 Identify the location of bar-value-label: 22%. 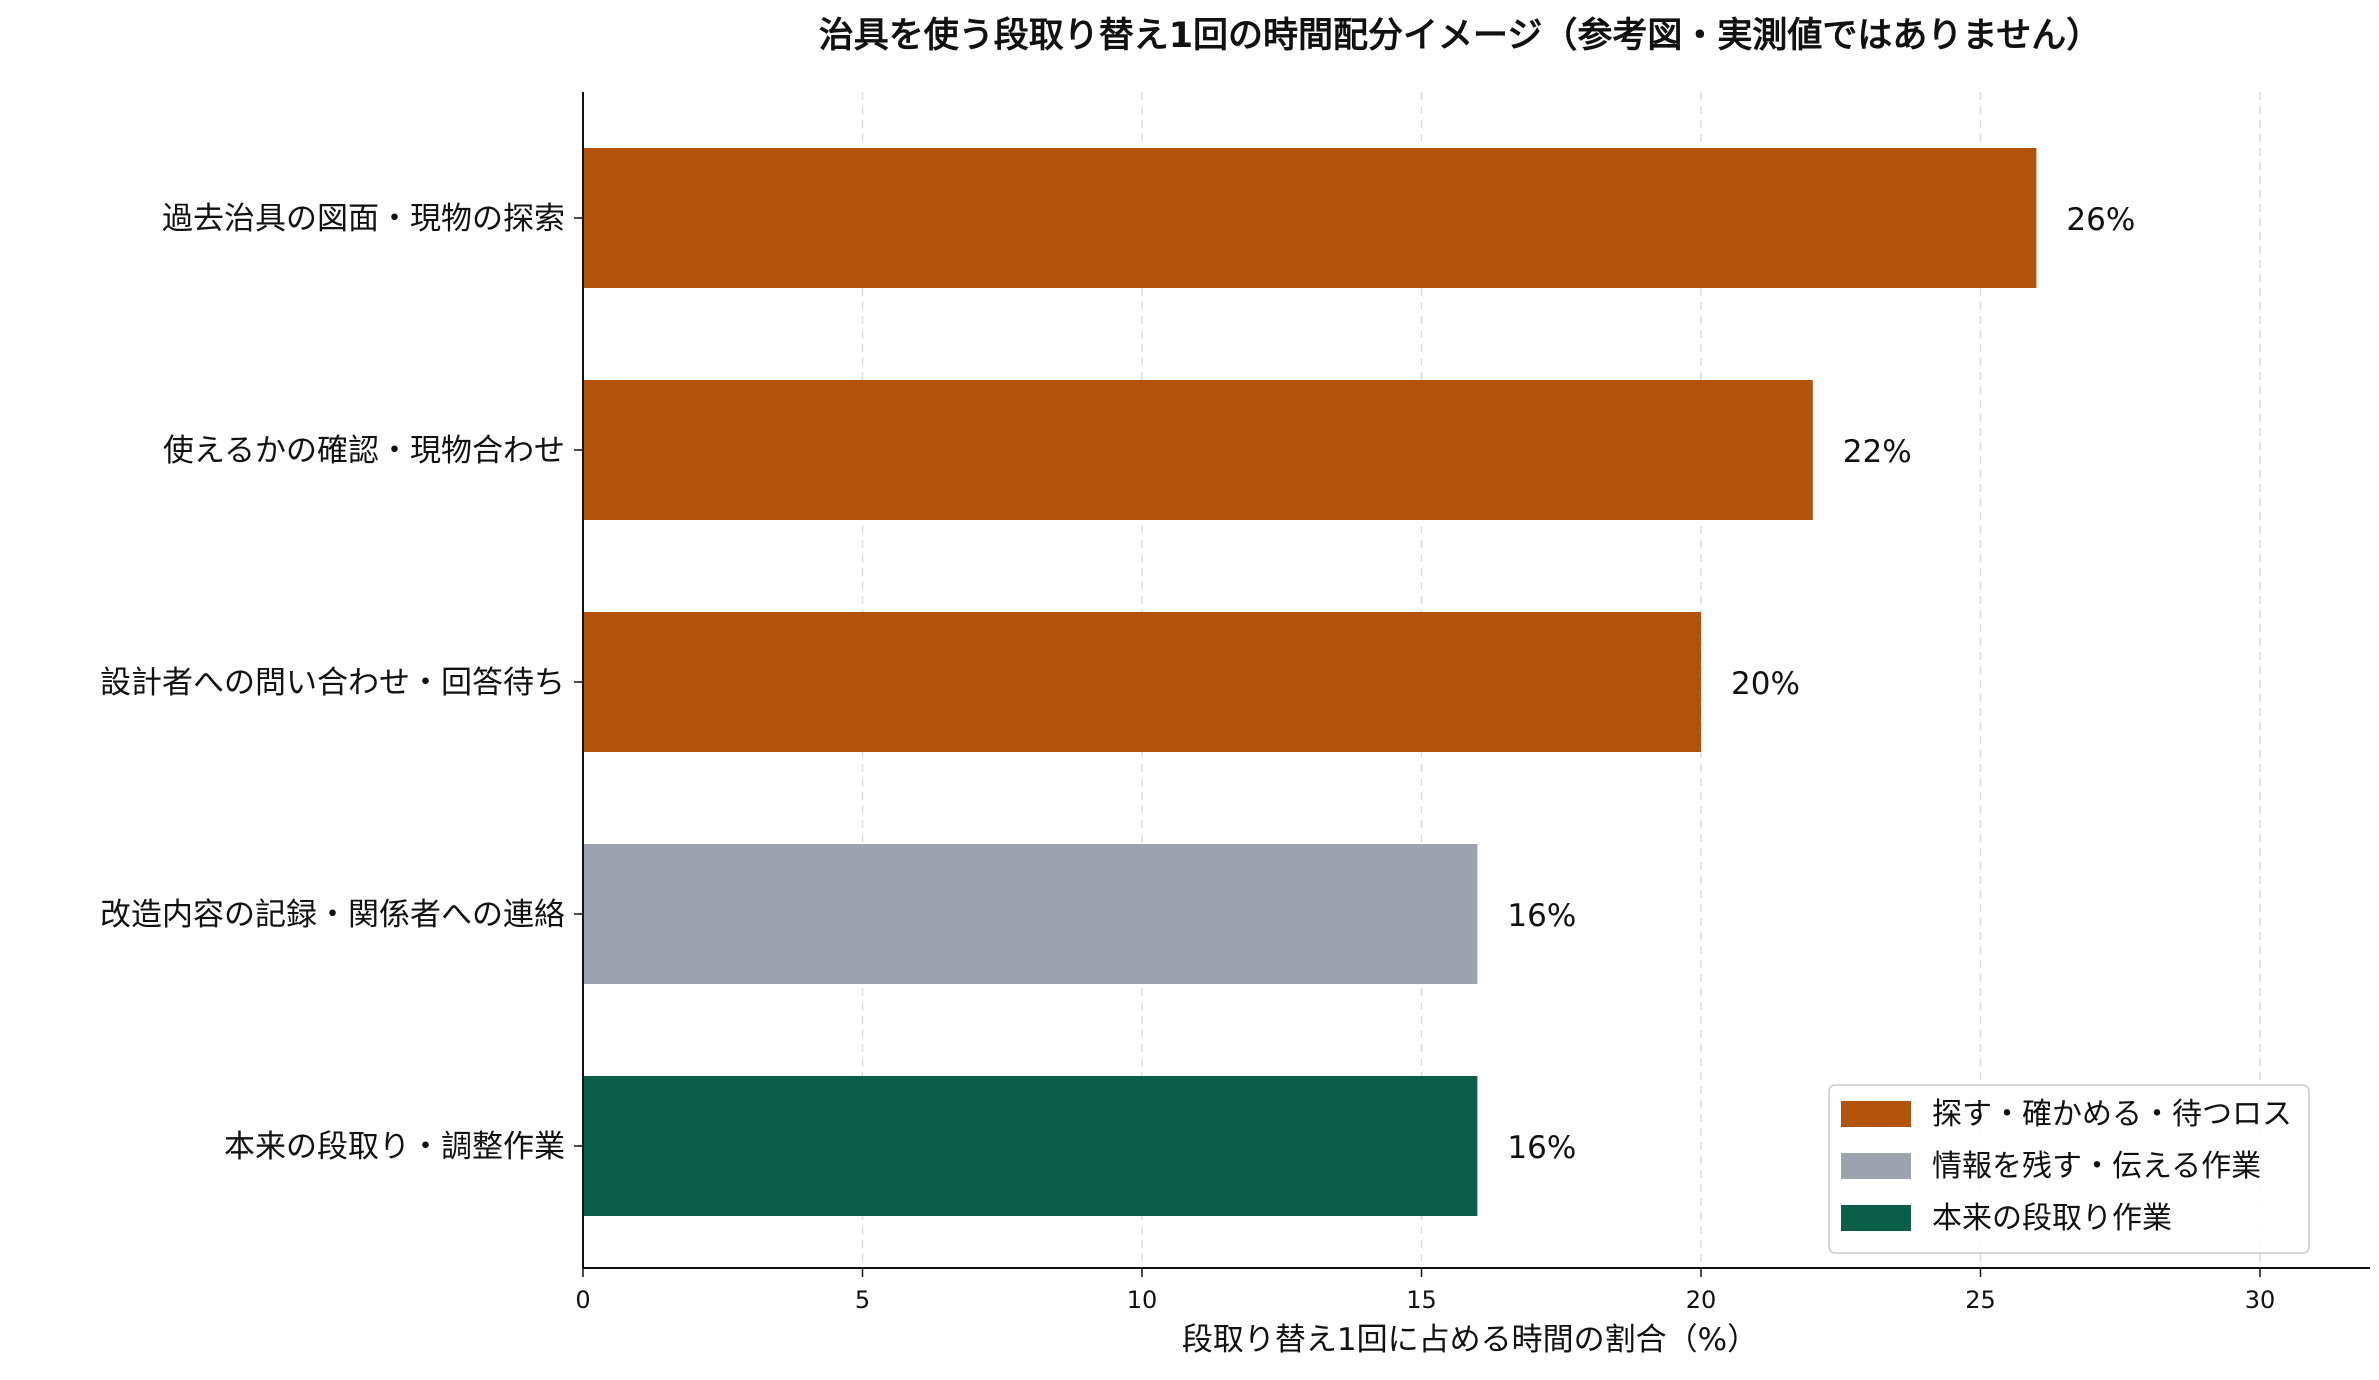
(1877, 452).